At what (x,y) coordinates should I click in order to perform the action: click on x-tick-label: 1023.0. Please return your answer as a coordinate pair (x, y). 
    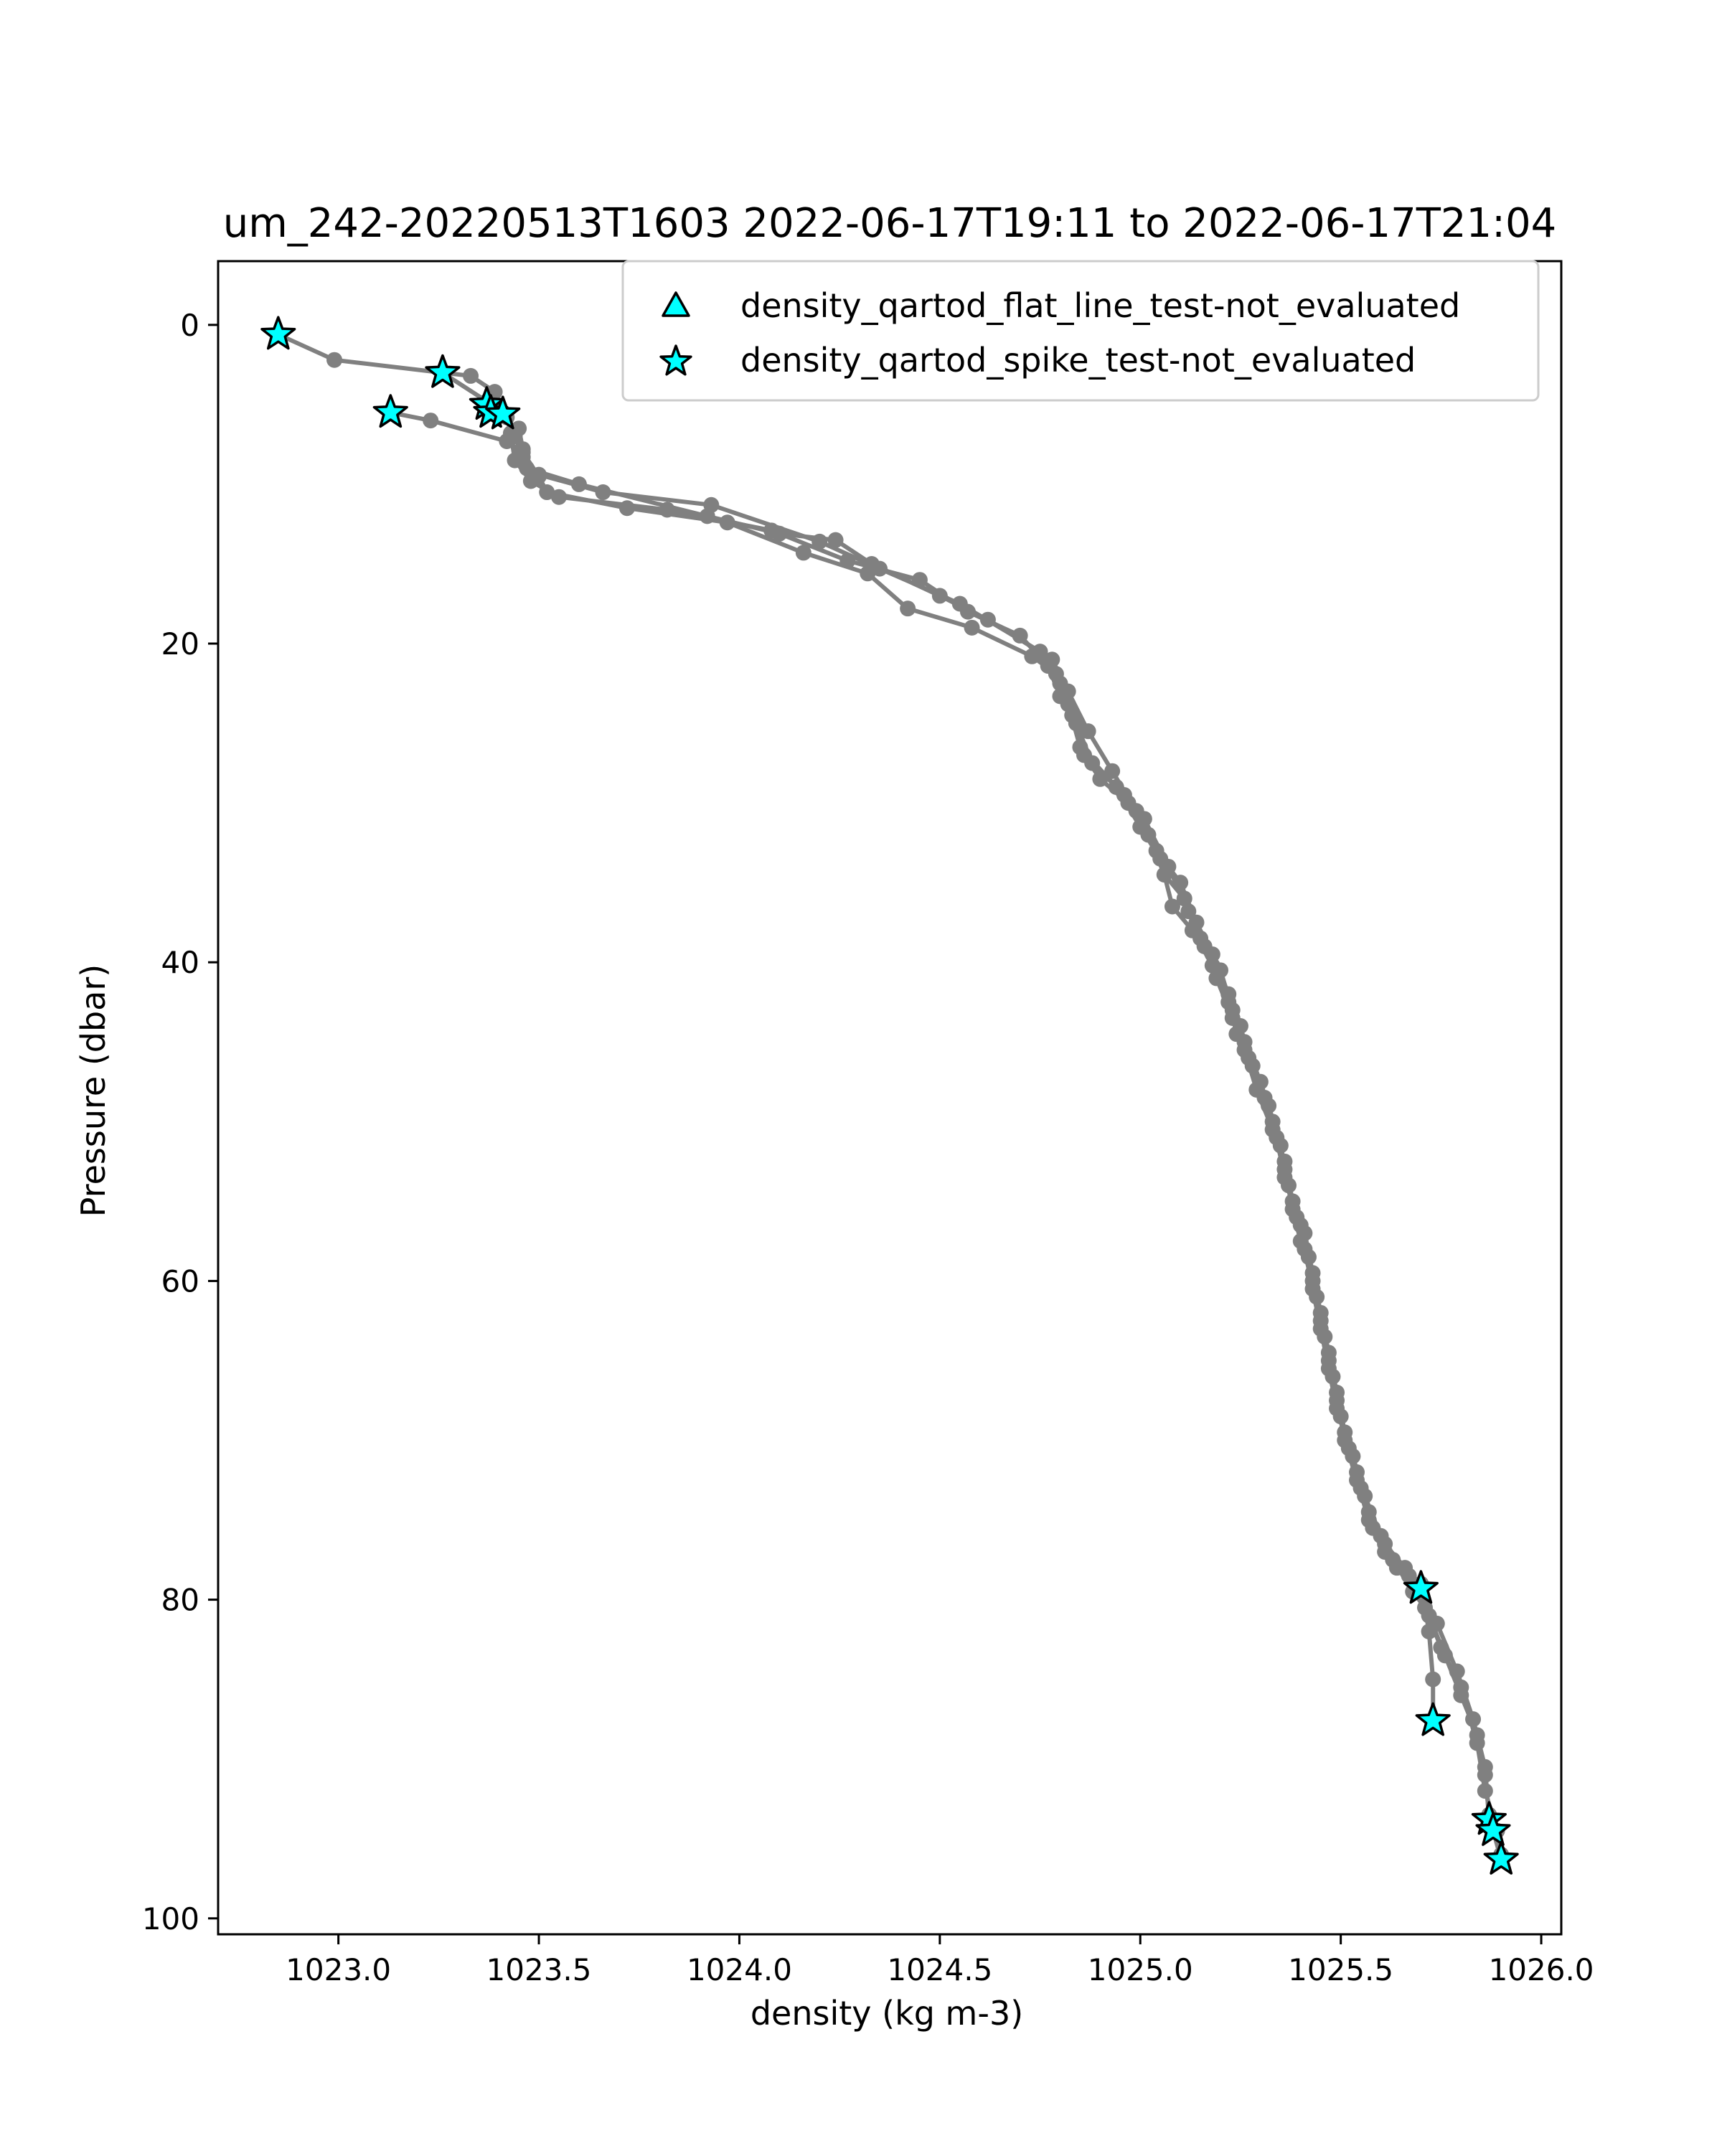
    Looking at the image, I should click on (338, 1969).